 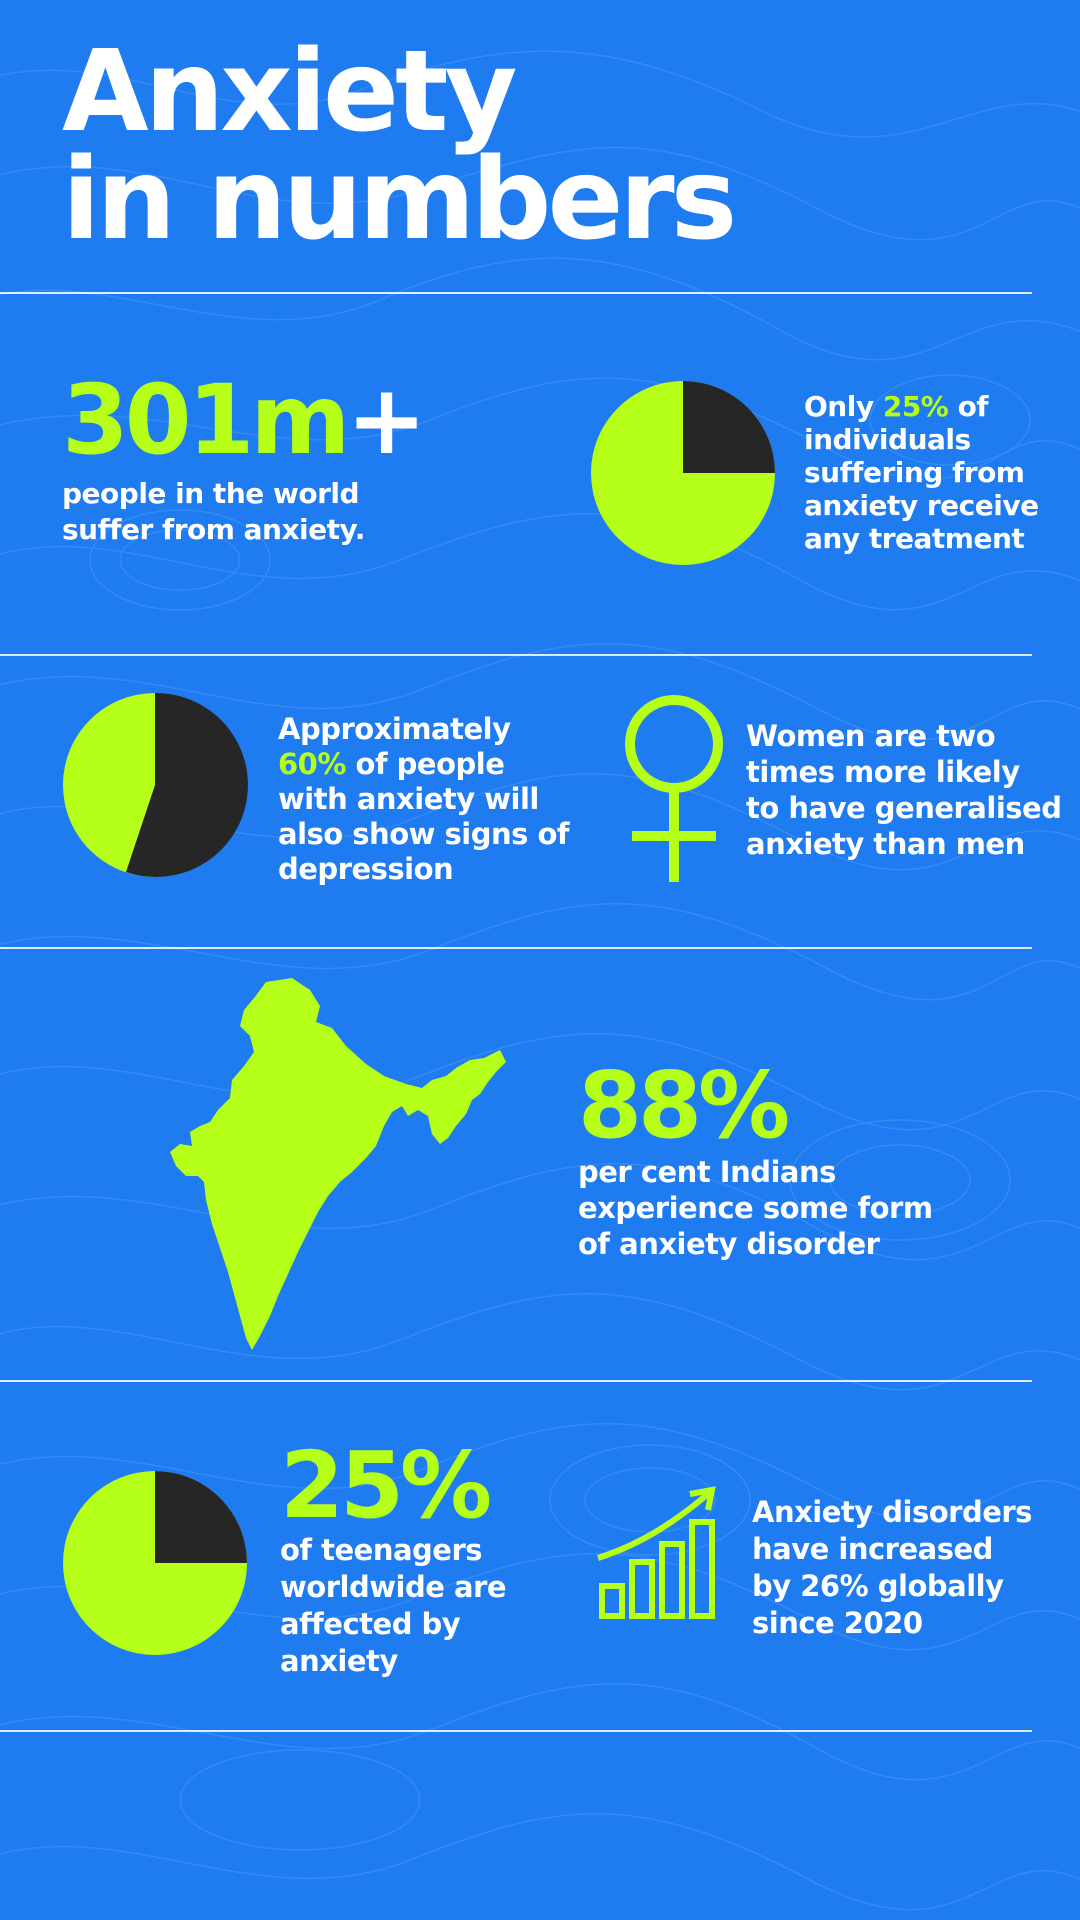 I want to click on female-symbol-icon, so click(x=674, y=788).